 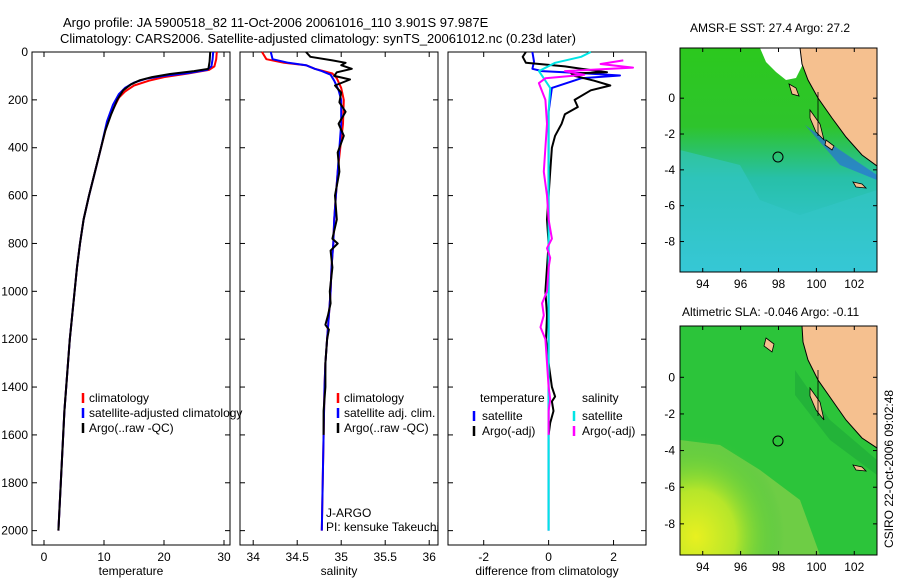 What do you see at coordinates (386, 428) in the screenshot?
I see `salinity-legend-label: Argo(..raw -QC)` at bounding box center [386, 428].